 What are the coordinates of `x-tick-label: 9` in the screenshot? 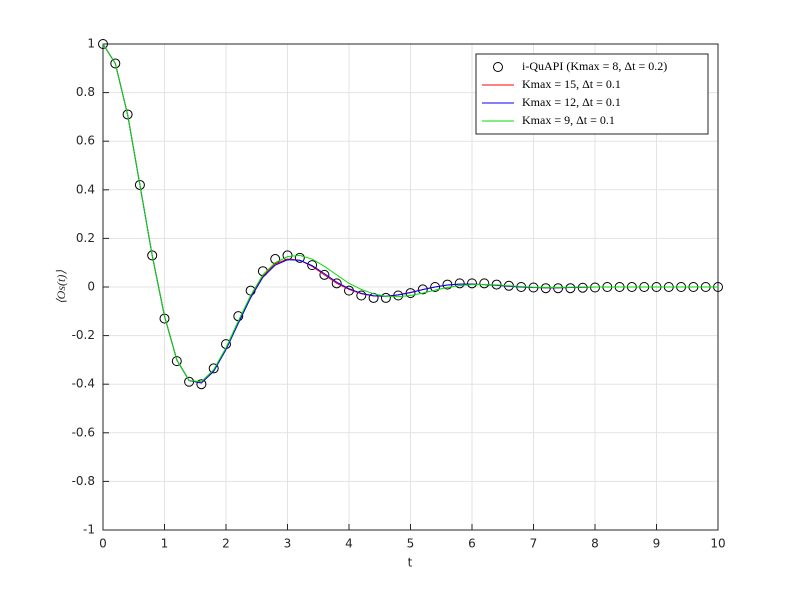 It's located at (657, 544).